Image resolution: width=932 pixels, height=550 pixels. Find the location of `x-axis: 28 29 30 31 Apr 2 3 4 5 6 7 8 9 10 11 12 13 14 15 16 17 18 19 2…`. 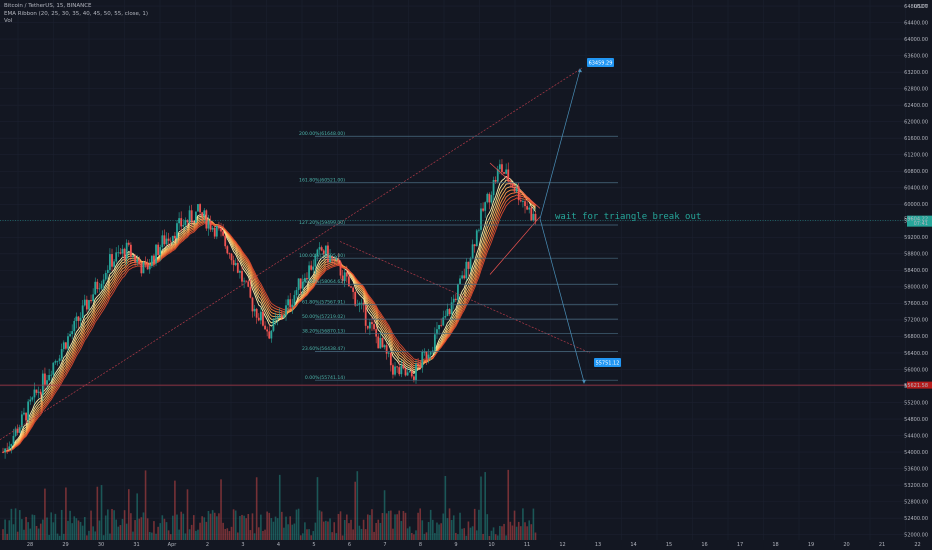

x-axis: 28 29 30 31 Apr 2 3 4 5 6 7 8 9 10 11 12 13 14 15 16 17 18 19 2… is located at coordinates (474, 545).